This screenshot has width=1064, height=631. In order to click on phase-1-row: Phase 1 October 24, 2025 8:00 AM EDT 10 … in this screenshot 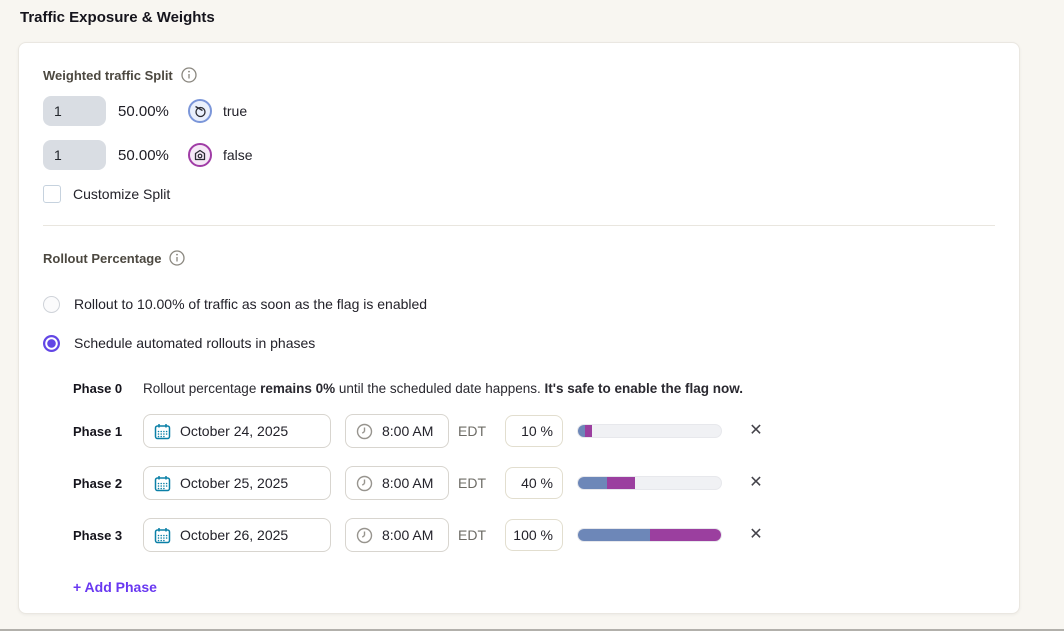, I will do `click(534, 431)`.